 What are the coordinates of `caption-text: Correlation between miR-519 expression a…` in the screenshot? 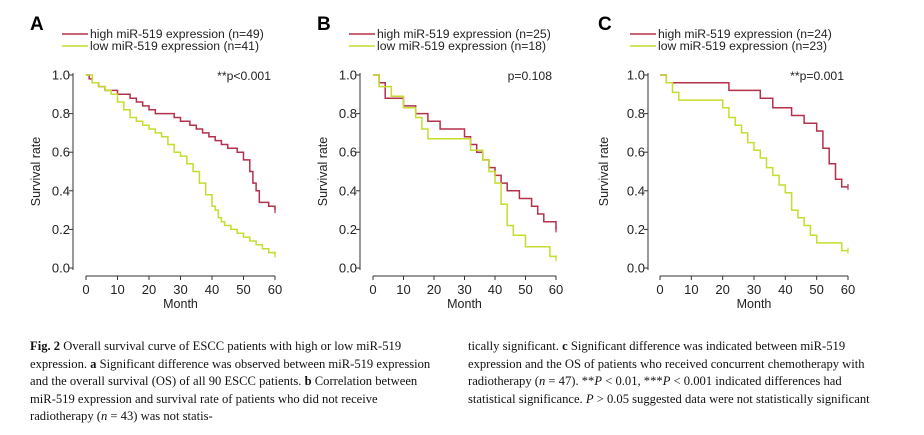 It's located at (224, 399).